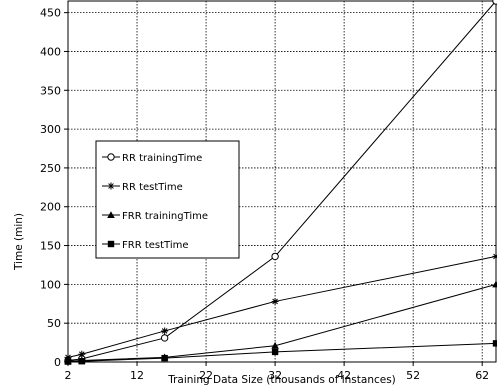 The height and width of the screenshot is (389, 497). I want to click on legend-item: RR trainingTime, so click(152, 158).